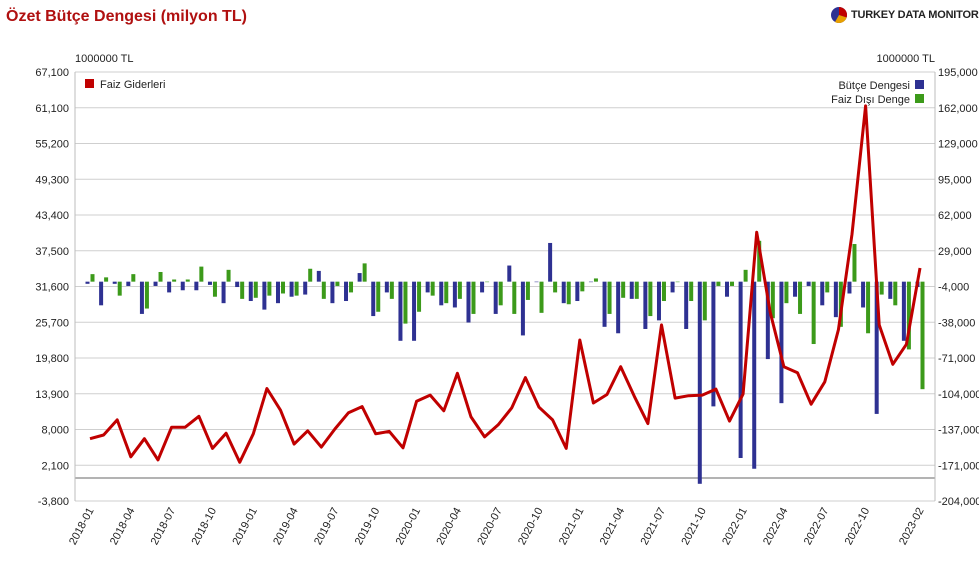 The height and width of the screenshot is (570, 979). What do you see at coordinates (52, 252) in the screenshot?
I see `left-tick-label: 37,500` at bounding box center [52, 252].